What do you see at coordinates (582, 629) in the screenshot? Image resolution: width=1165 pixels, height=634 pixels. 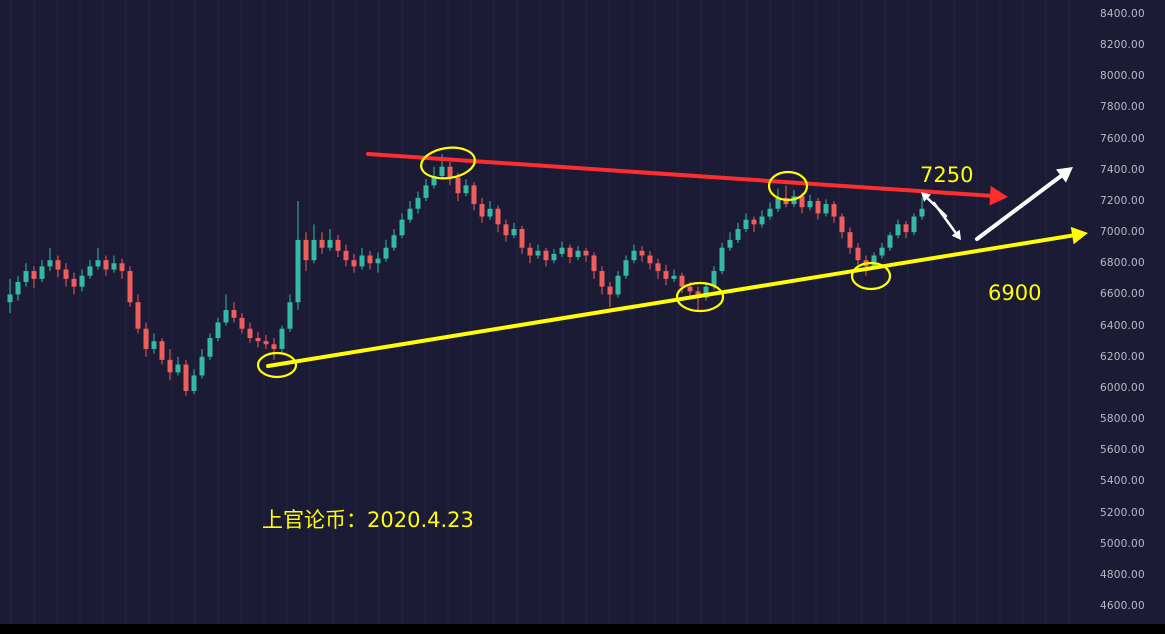 I see `time-axis-strip` at bounding box center [582, 629].